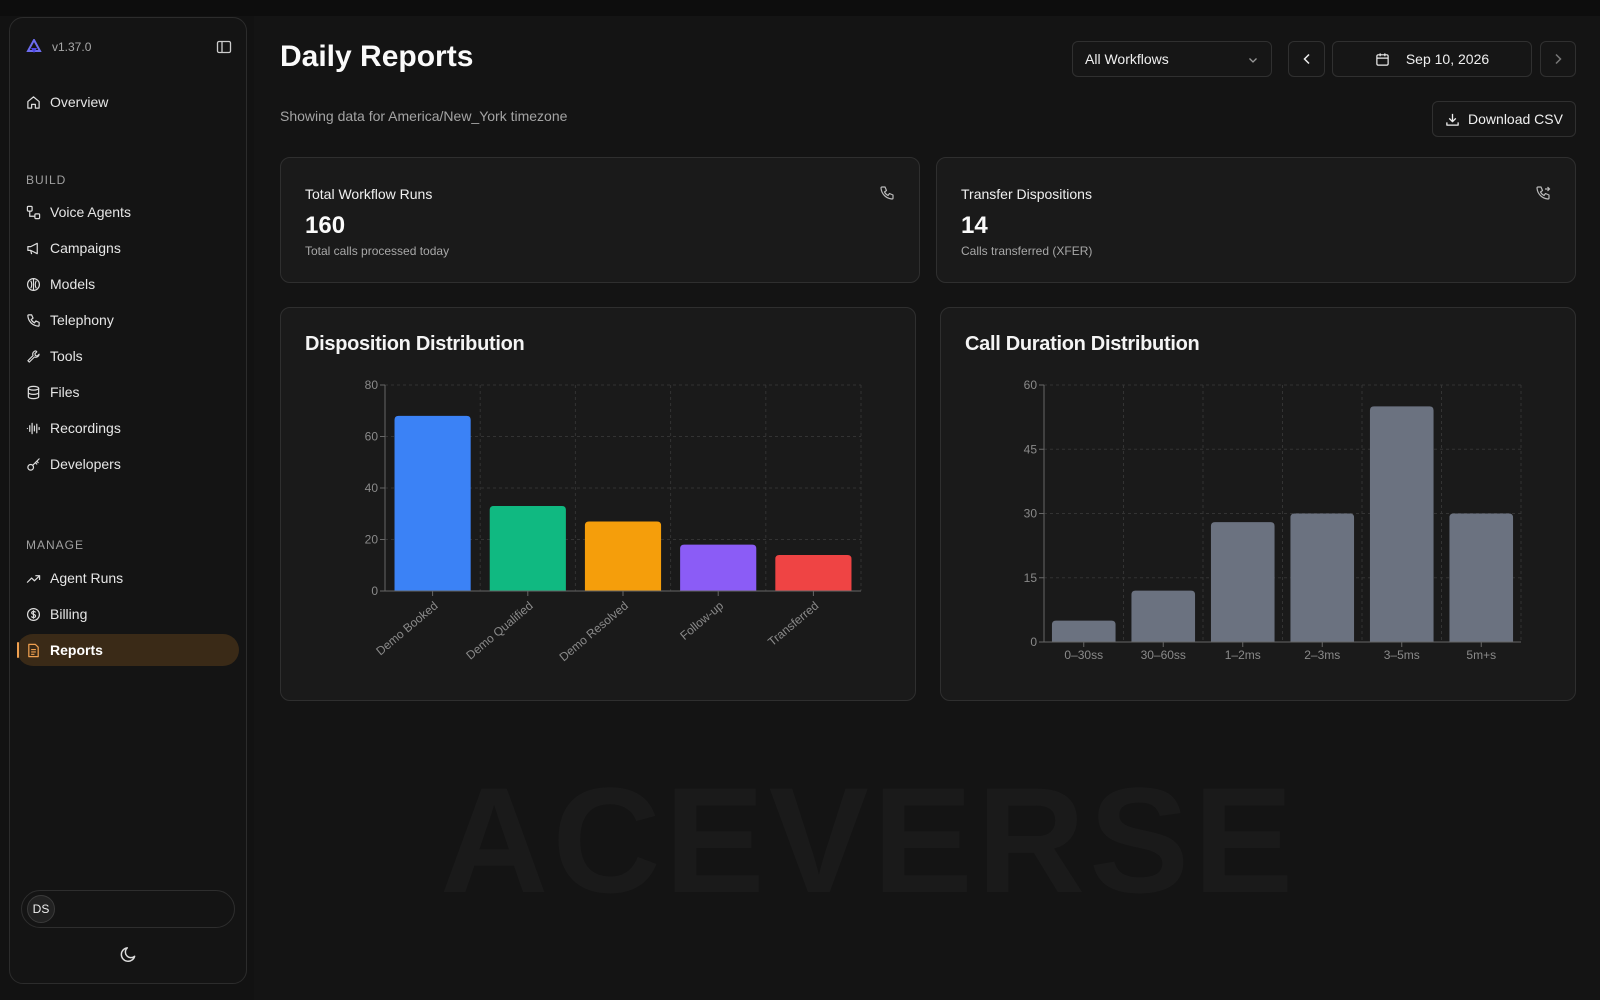  What do you see at coordinates (69, 614) in the screenshot?
I see `sidebar-item-label: Billing` at bounding box center [69, 614].